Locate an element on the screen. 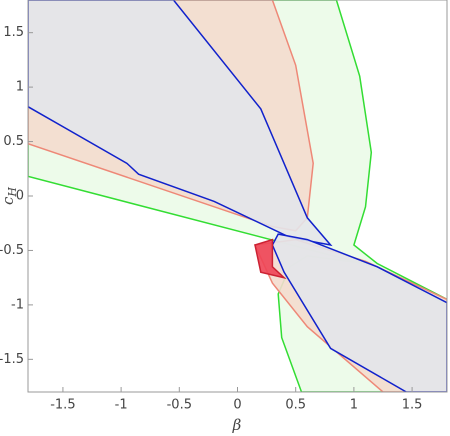 This screenshot has width=450, height=436. y-tick-label: 0 is located at coordinates (20, 196).